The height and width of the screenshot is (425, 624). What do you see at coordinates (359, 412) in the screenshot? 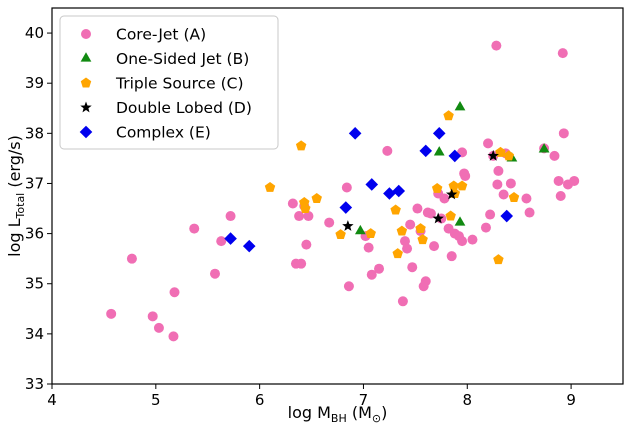
I see `x-axis-label-unit-pre: (M` at bounding box center [359, 412].